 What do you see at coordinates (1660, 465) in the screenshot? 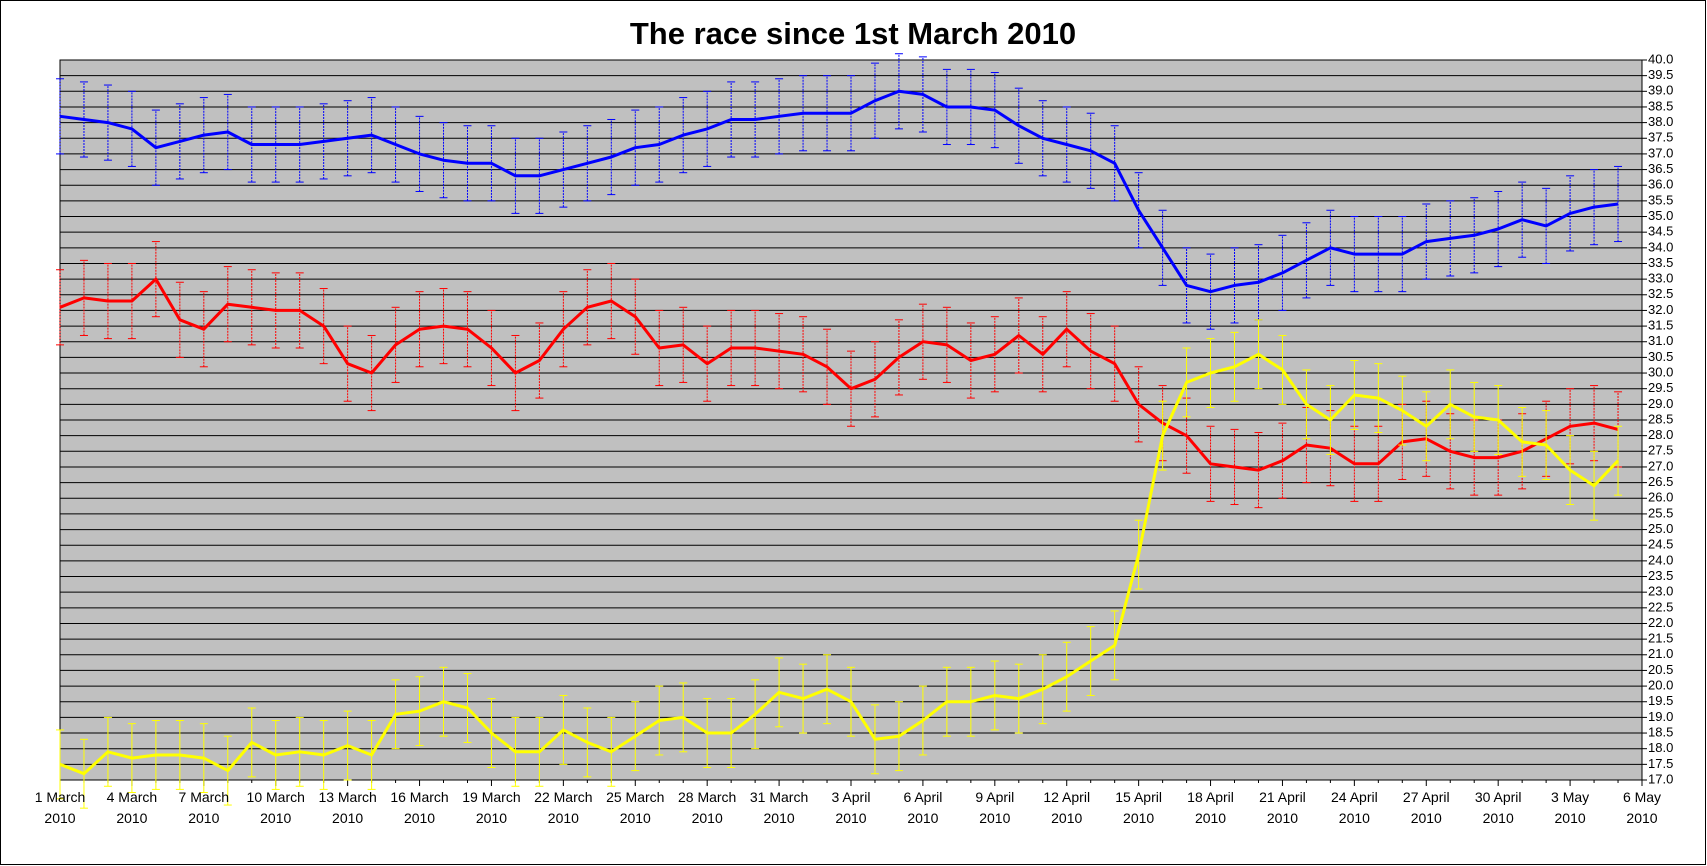
I see `y-tick-label: 27.0` at bounding box center [1660, 465].